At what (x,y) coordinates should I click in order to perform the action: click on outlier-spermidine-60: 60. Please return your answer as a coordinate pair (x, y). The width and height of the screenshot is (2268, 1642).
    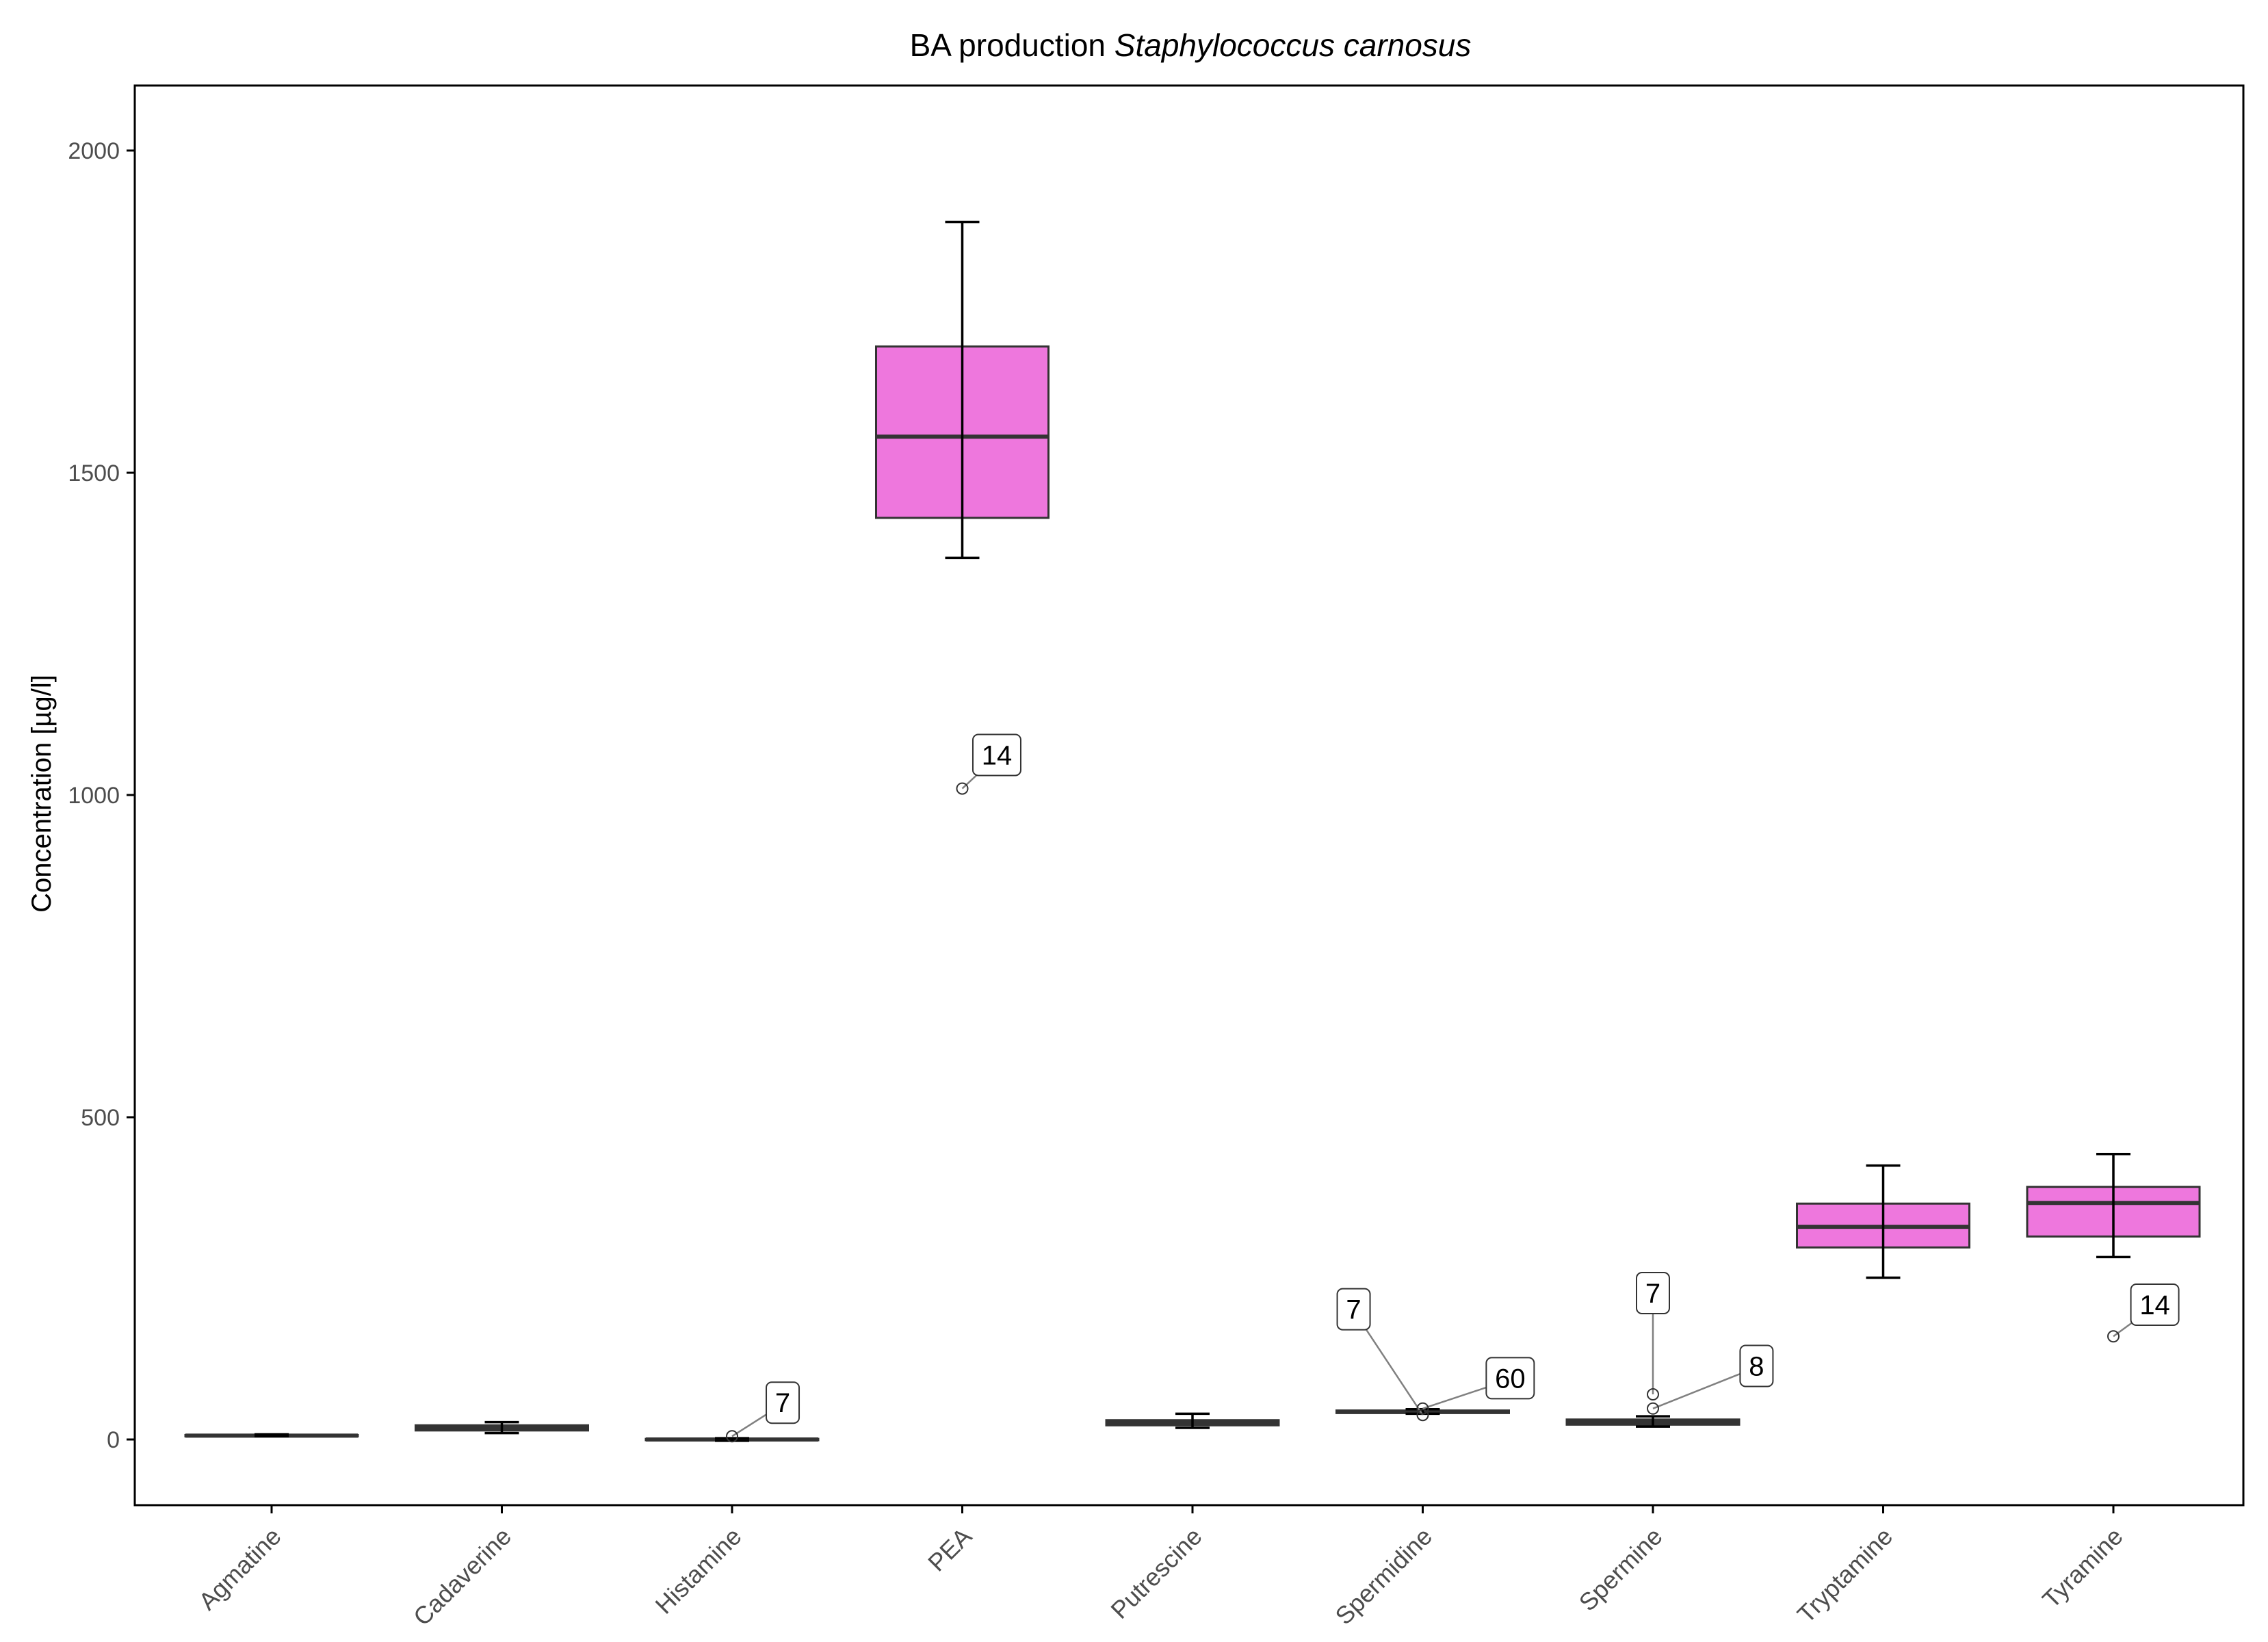
    Looking at the image, I should click on (1475, 1386).